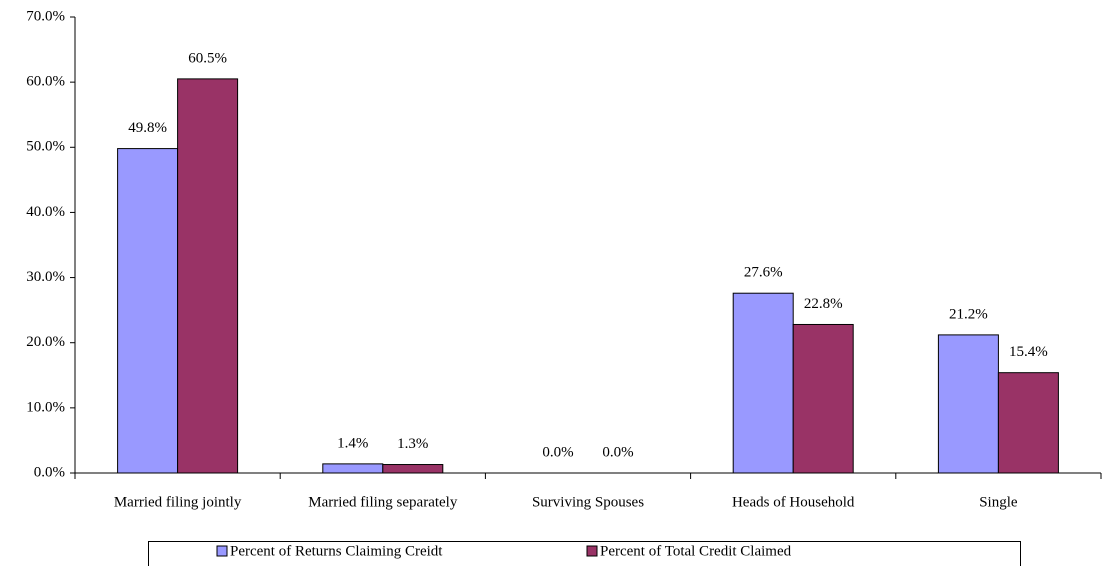  Describe the element at coordinates (45, 277) in the screenshot. I see `y-tick-label: 30.0%` at that location.